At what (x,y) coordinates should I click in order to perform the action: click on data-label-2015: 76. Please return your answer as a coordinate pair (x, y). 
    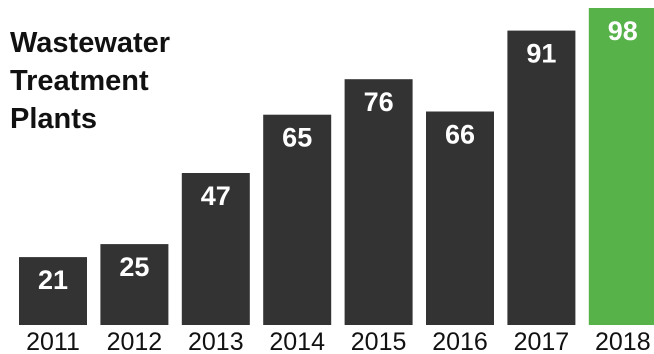
    Looking at the image, I should click on (379, 102).